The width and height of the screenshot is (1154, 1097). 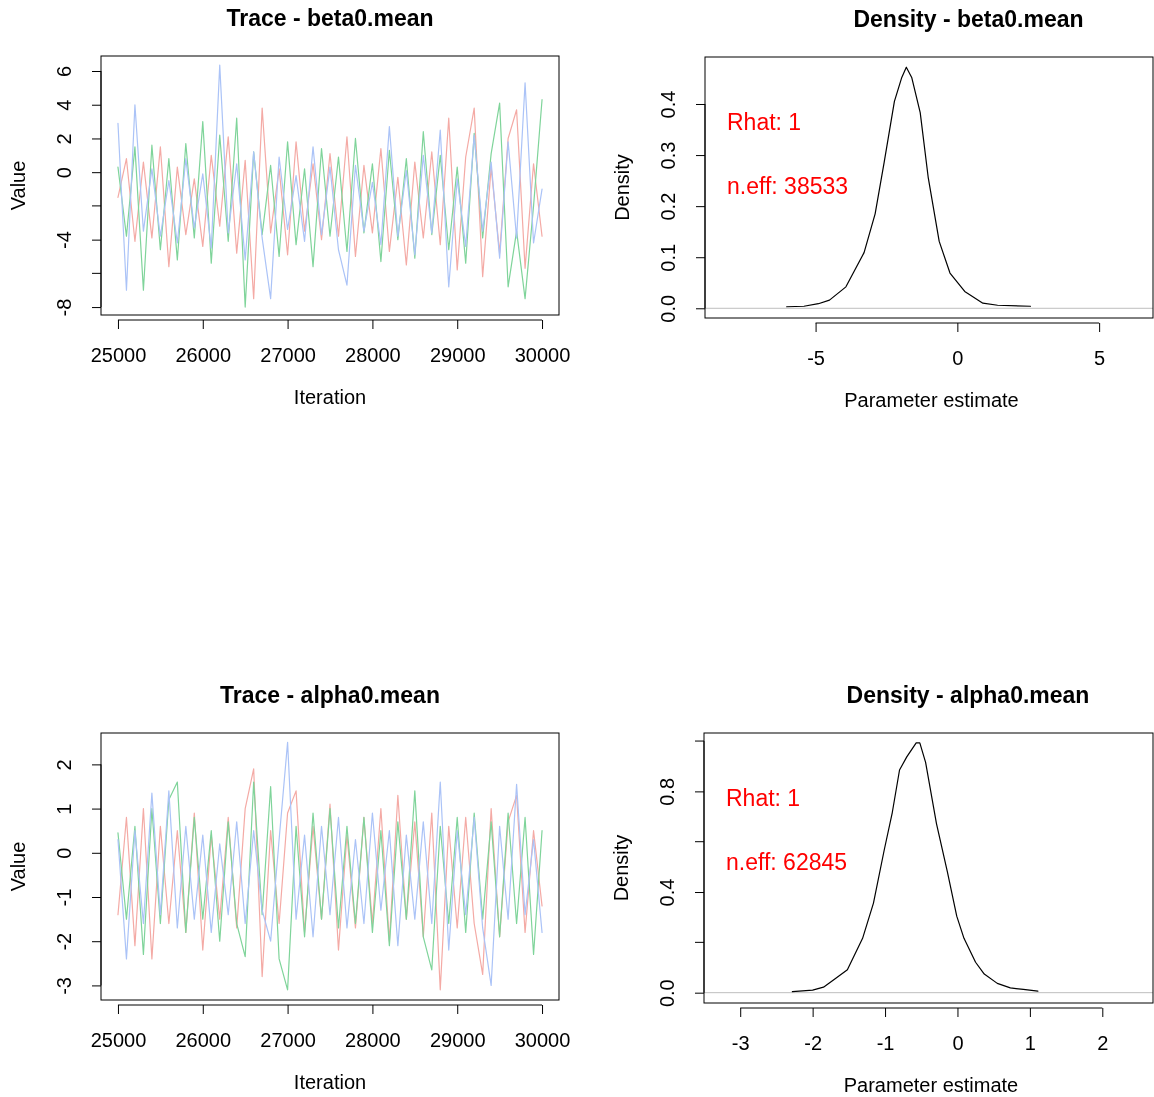 What do you see at coordinates (668, 257) in the screenshot?
I see `y-tick-label: 0.1` at bounding box center [668, 257].